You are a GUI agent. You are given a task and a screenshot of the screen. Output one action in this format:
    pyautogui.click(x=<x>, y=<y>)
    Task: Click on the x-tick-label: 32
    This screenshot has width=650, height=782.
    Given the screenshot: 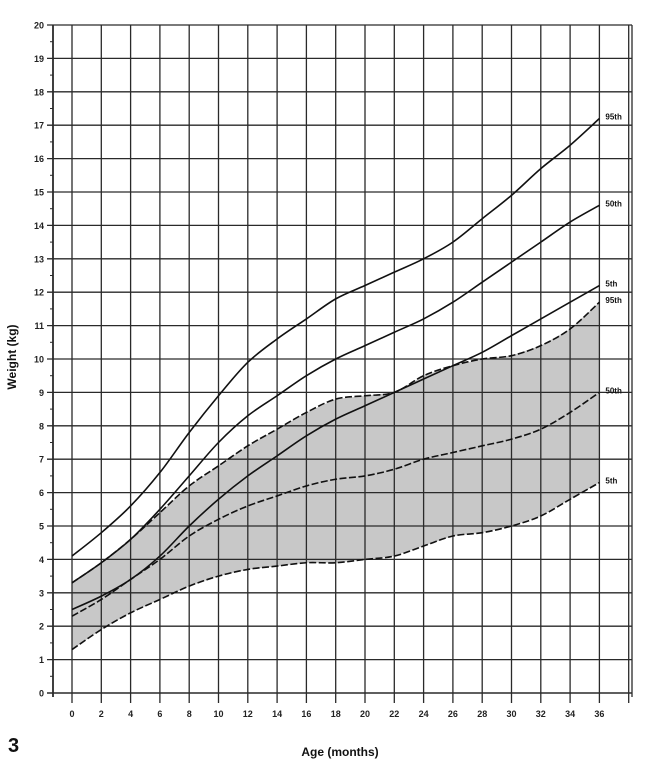 What is the action you would take?
    pyautogui.click(x=541, y=714)
    